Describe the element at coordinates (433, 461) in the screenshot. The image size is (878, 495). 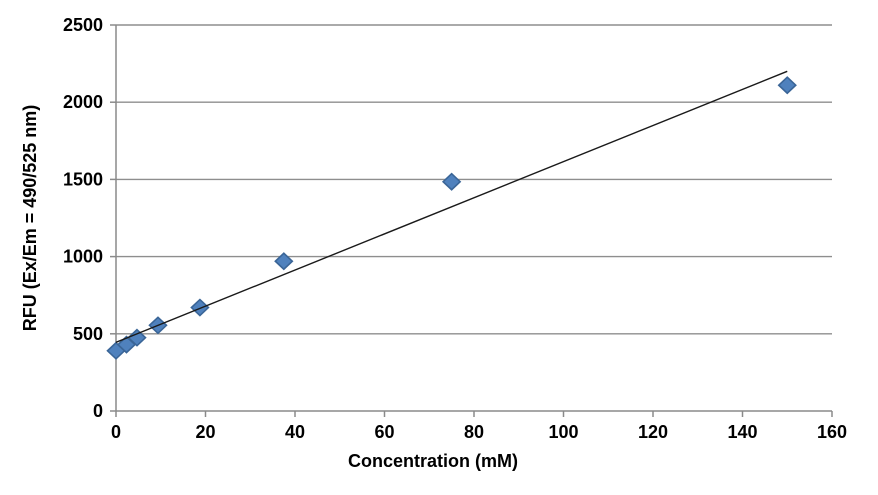
I see `x-axis-title: Concentration (mM)` at that location.